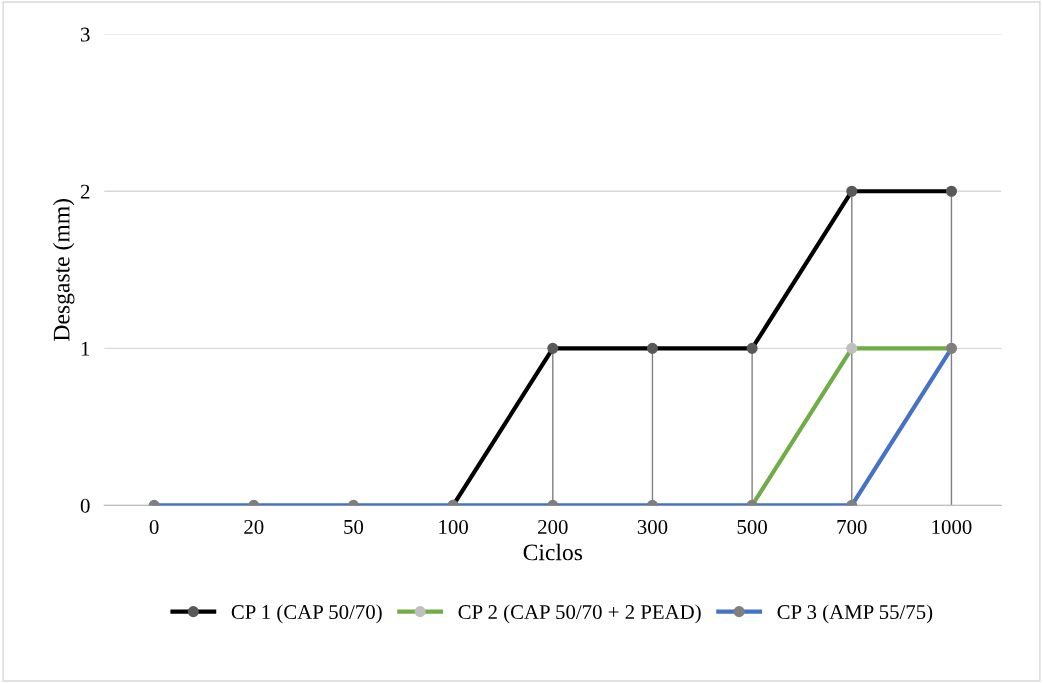 This screenshot has height=683, width=1043. What do you see at coordinates (85, 505) in the screenshot?
I see `y-tick-label: 0` at bounding box center [85, 505].